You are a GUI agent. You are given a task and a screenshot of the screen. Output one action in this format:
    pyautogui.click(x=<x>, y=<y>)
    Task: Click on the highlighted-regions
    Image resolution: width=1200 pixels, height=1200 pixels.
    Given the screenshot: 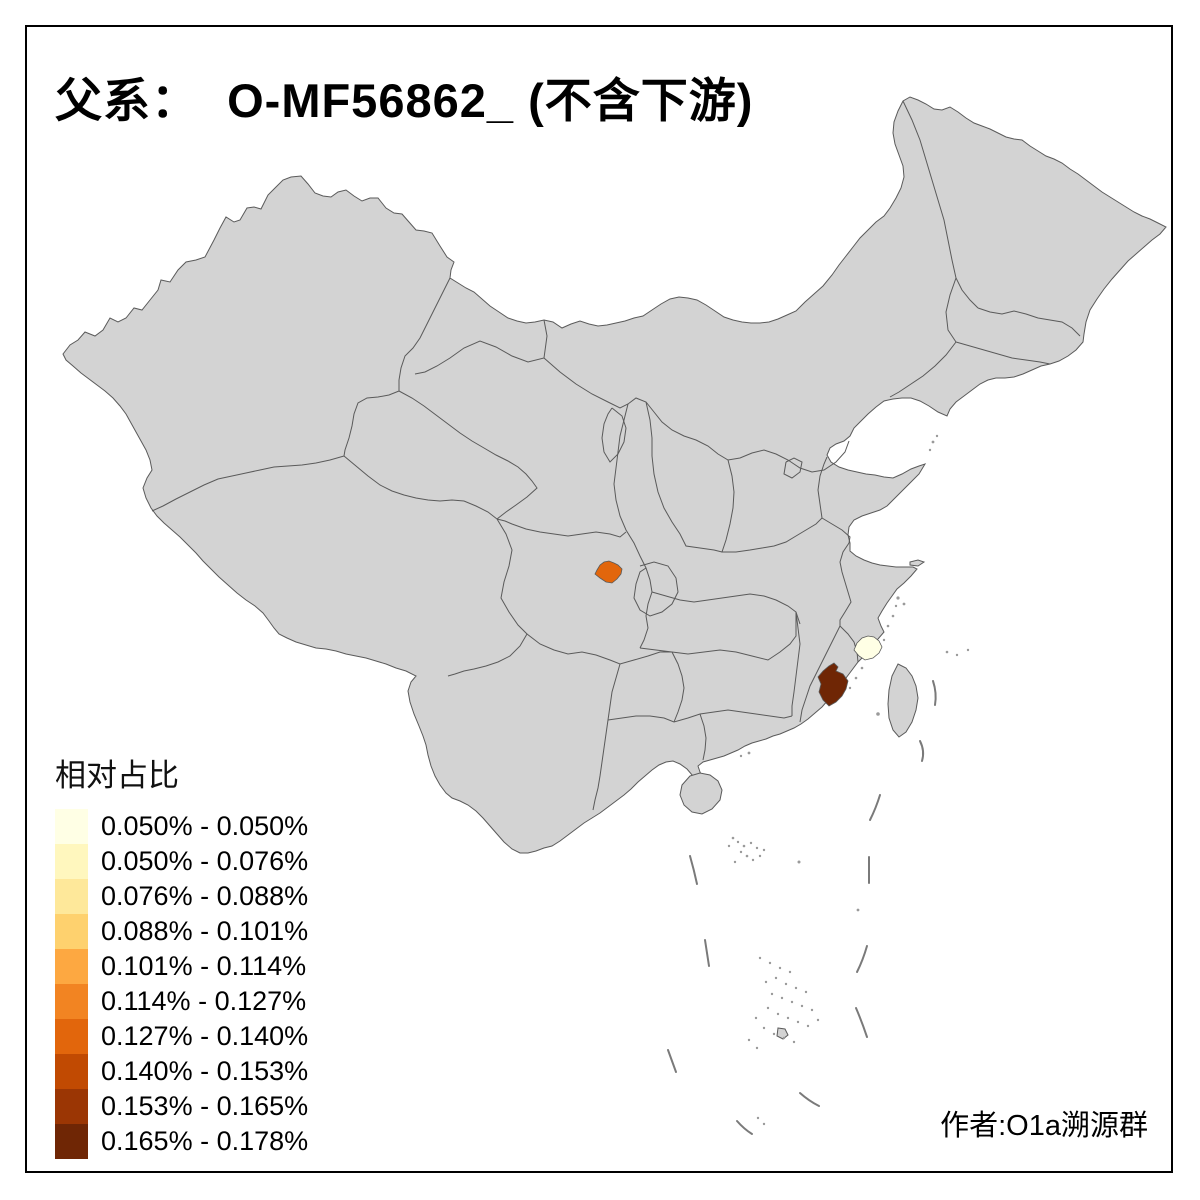 What is the action you would take?
    pyautogui.click(x=738, y=633)
    